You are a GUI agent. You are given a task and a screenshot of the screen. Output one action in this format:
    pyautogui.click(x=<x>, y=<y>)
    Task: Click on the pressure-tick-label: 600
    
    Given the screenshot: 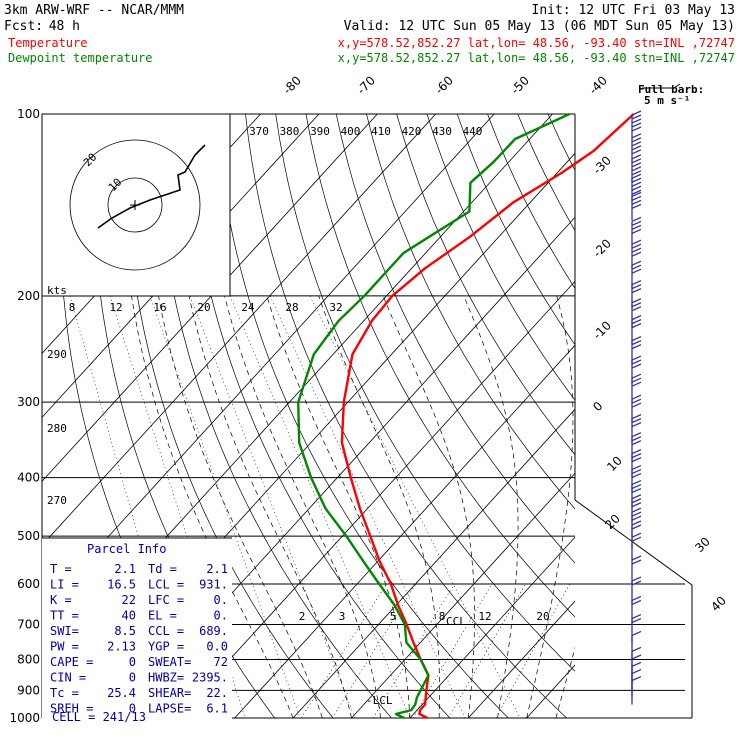 What is the action you would take?
    pyautogui.click(x=28, y=584)
    